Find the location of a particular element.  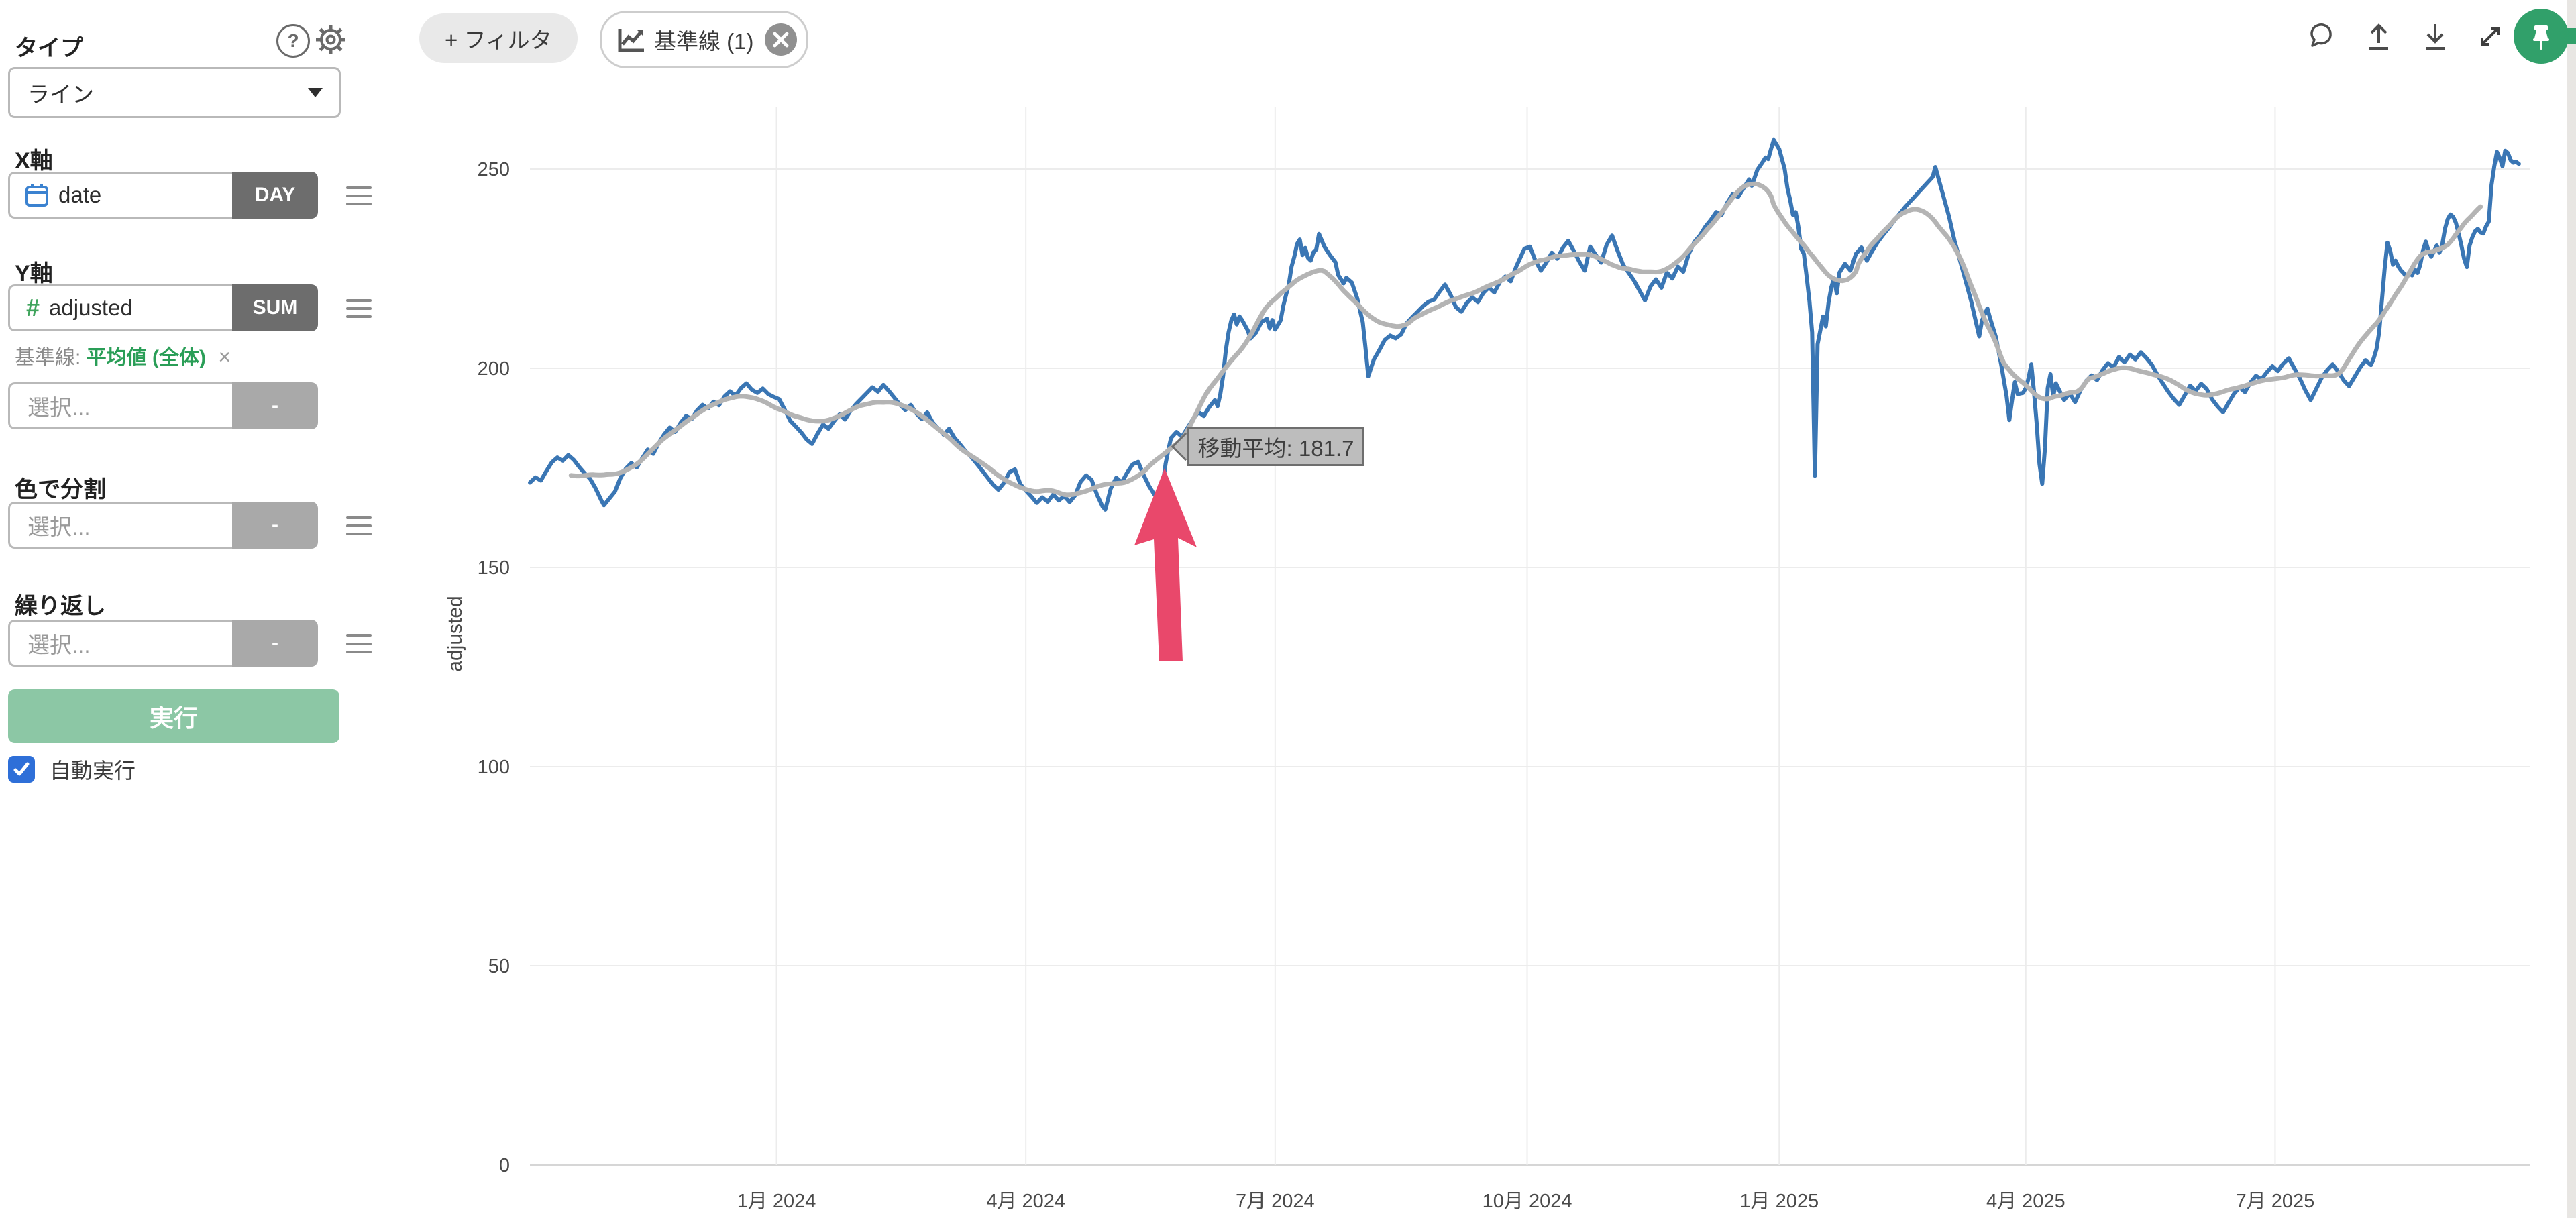

x-axis-tick-label: 1月 2024 is located at coordinates (776, 1202).